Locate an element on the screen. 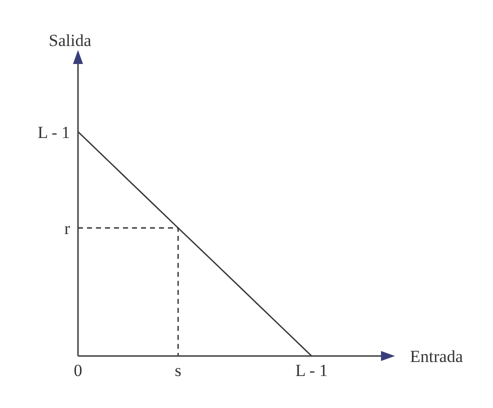 Image resolution: width=493 pixels, height=408 pixels. annotation: r is located at coordinates (67, 228).